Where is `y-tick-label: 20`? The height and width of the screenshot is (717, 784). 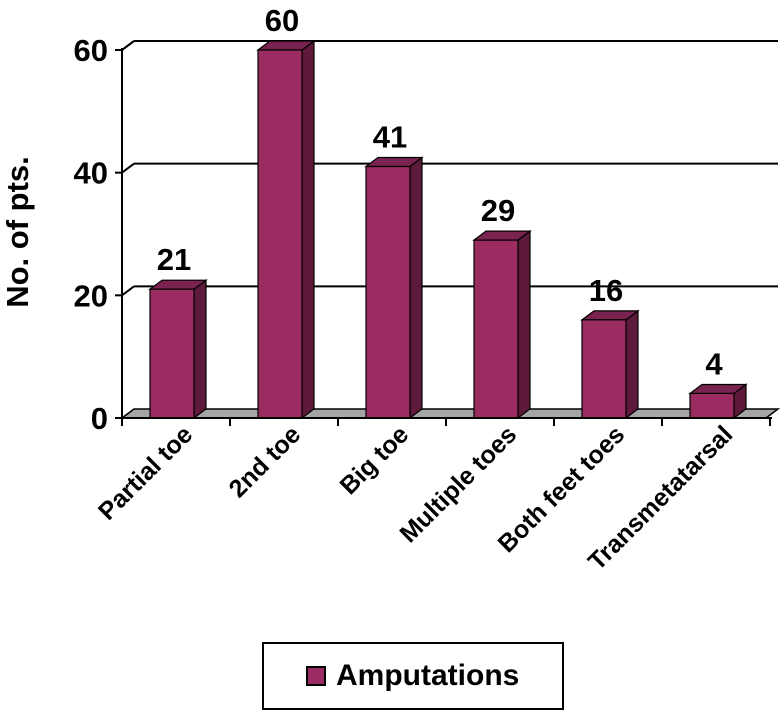
y-tick-label: 20 is located at coordinates (91, 295).